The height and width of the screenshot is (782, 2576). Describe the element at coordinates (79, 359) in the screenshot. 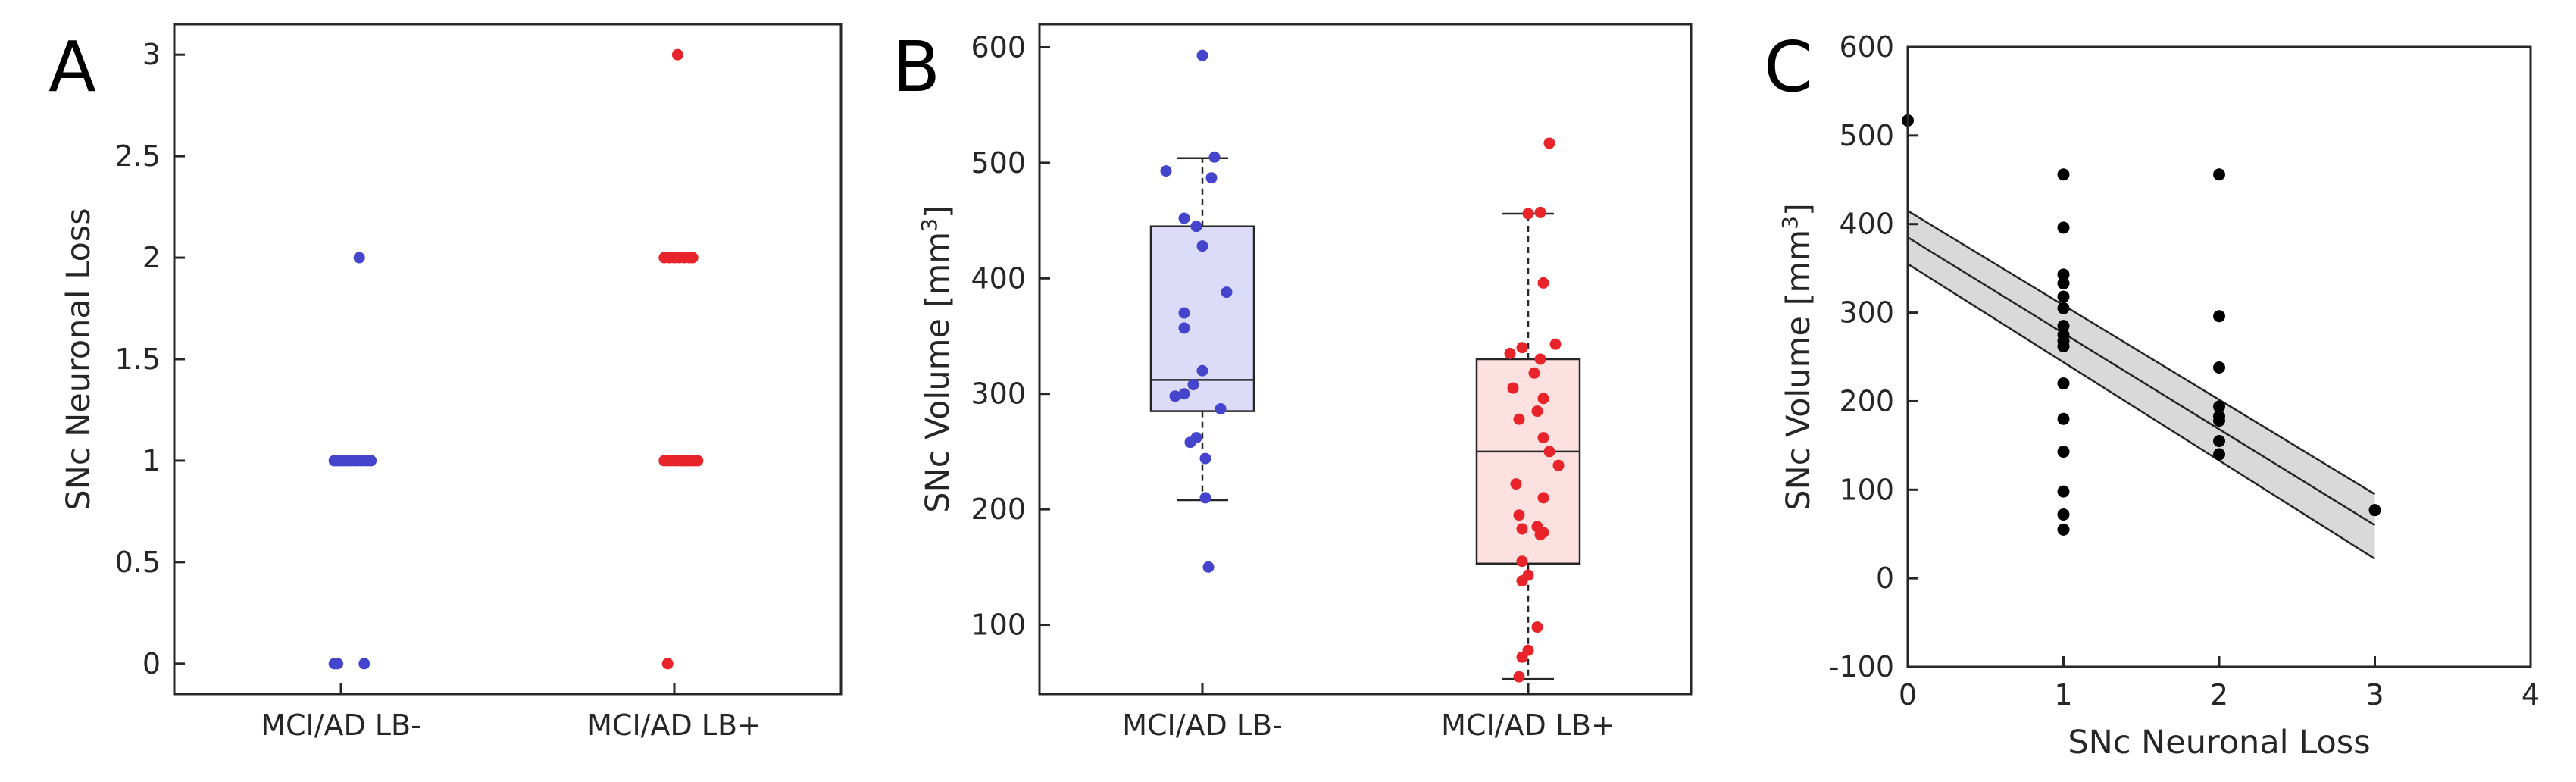

I see `y-axis-label-a: SNc Neuronal Loss` at that location.